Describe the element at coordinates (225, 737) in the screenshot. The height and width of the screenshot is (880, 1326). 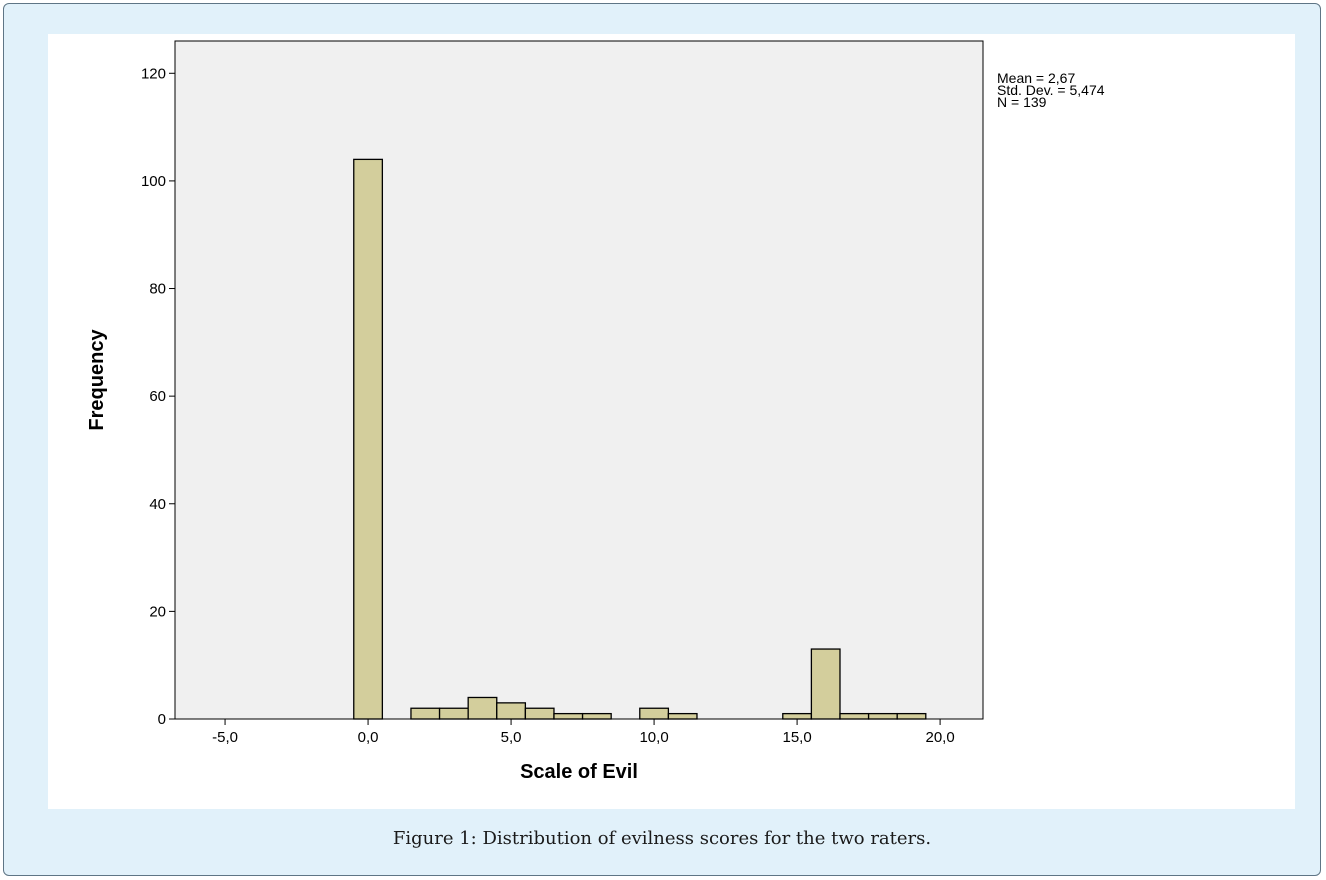
I see `x-tick-label: -5,0` at that location.